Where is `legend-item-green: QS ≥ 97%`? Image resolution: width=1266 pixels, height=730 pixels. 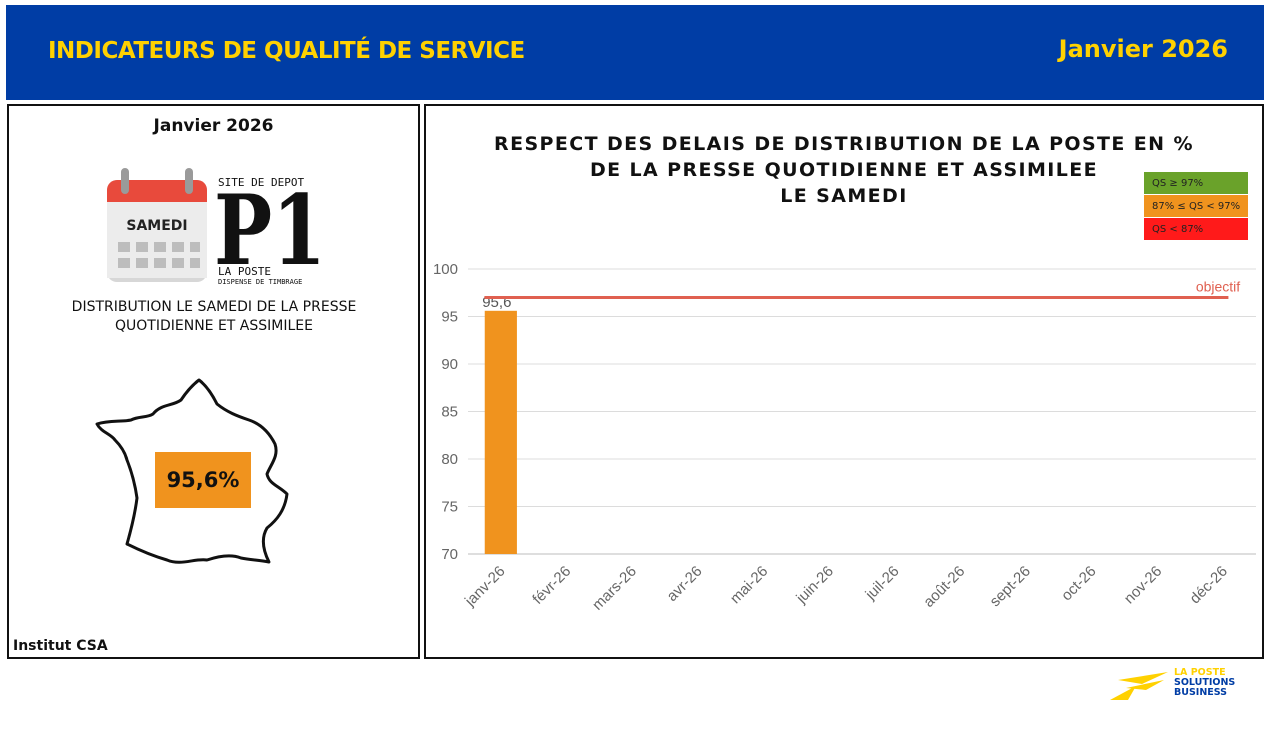 legend-item-green: QS ≥ 97% is located at coordinates (1196, 183).